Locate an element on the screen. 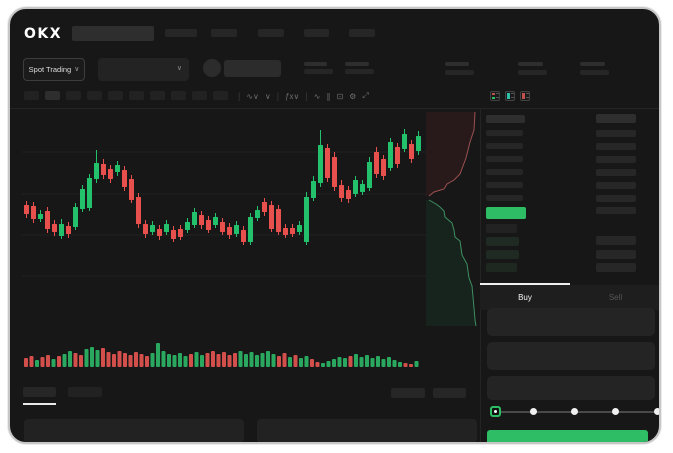 The image size is (673, 453). overlay-style-icon: ∿∨ is located at coordinates (252, 96).